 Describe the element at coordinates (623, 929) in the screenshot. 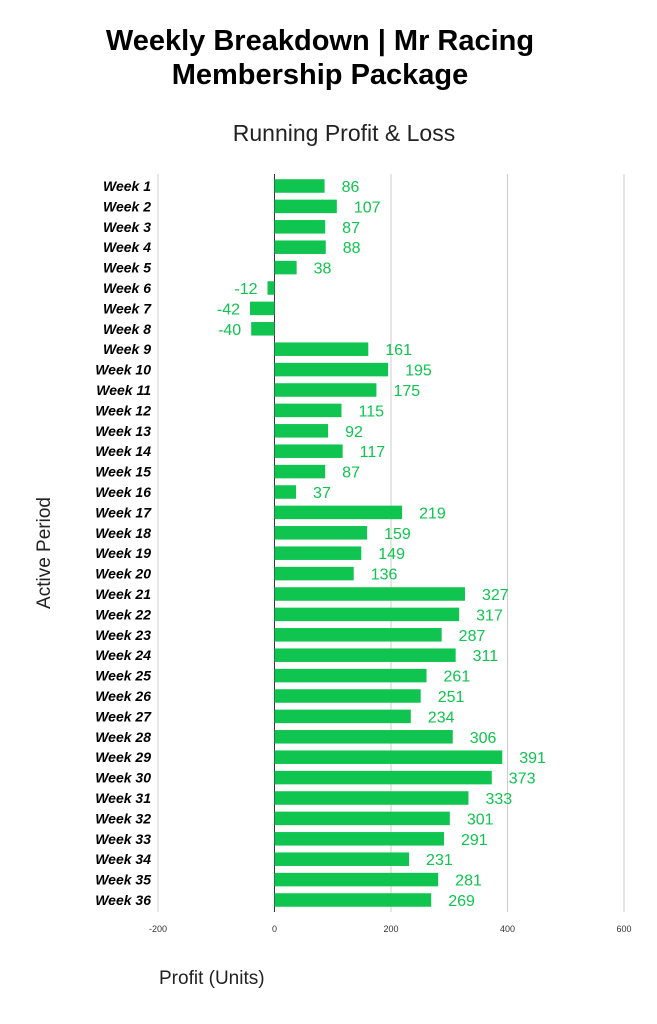

I see `x-tick-label: 600` at that location.